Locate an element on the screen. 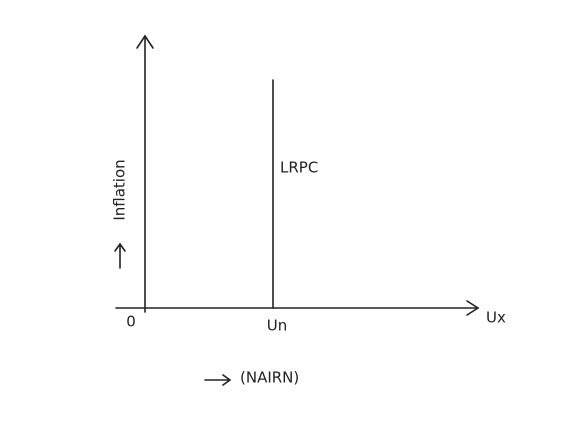 Image resolution: width=580 pixels, height=425 pixels. position-label: Un is located at coordinates (277, 326).